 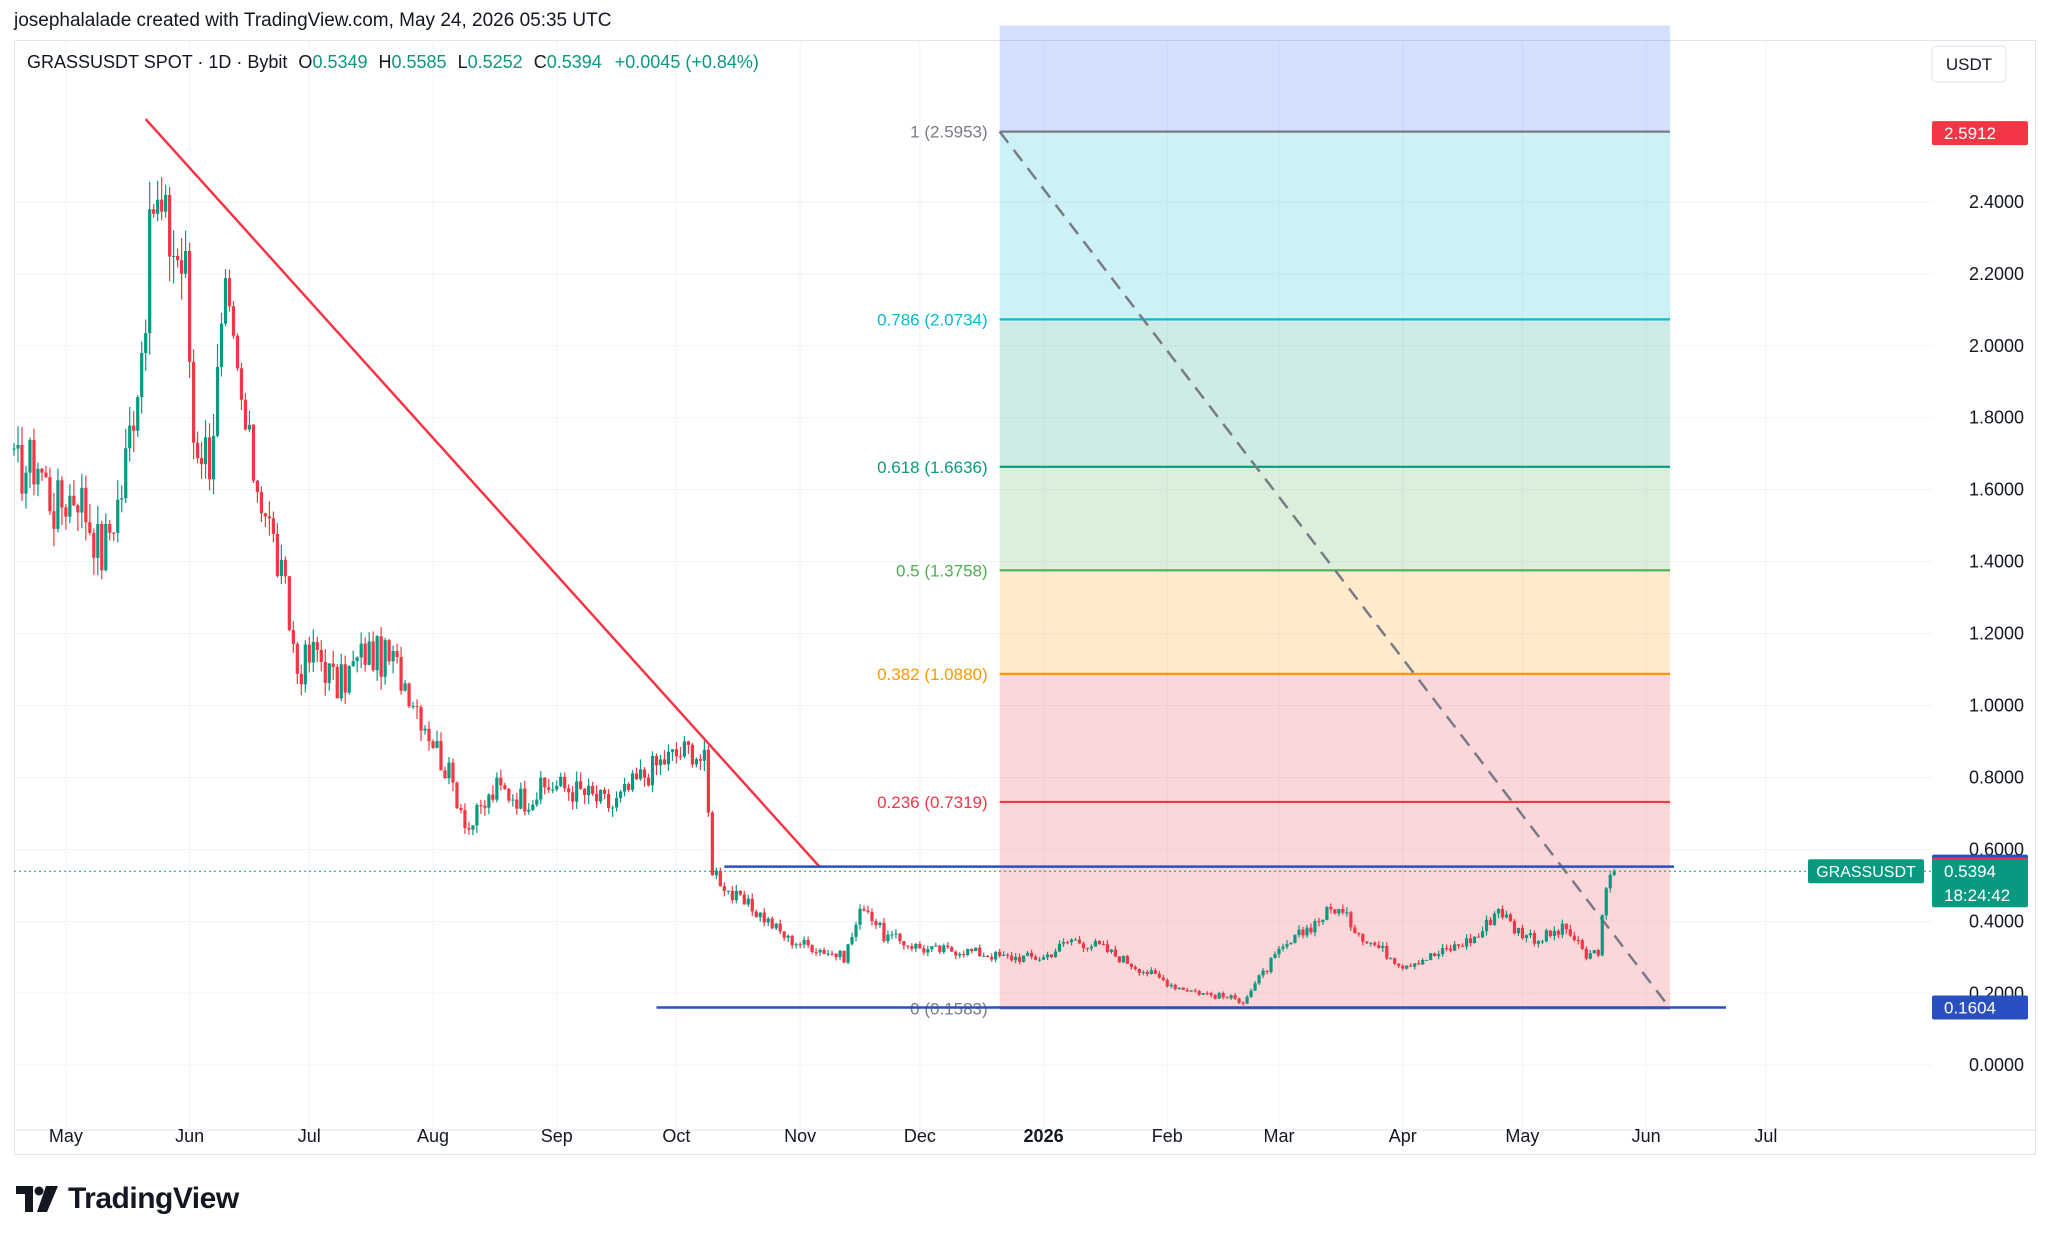 I want to click on legend-change: +0.0045 (+0.84%), so click(x=686, y=62).